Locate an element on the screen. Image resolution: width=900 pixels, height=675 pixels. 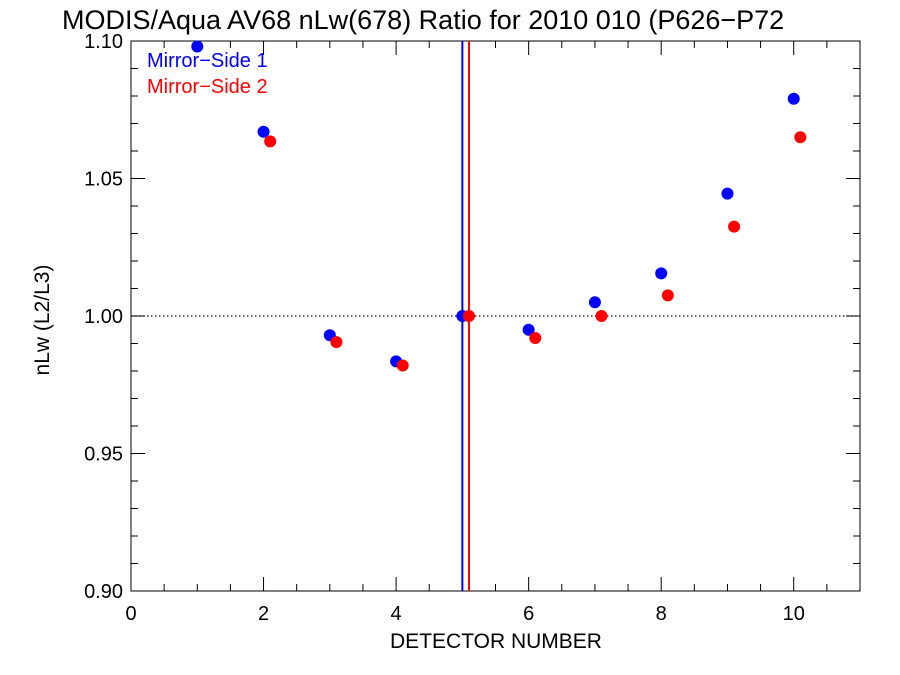
y-tick-label: 1.10 is located at coordinates (103, 42).